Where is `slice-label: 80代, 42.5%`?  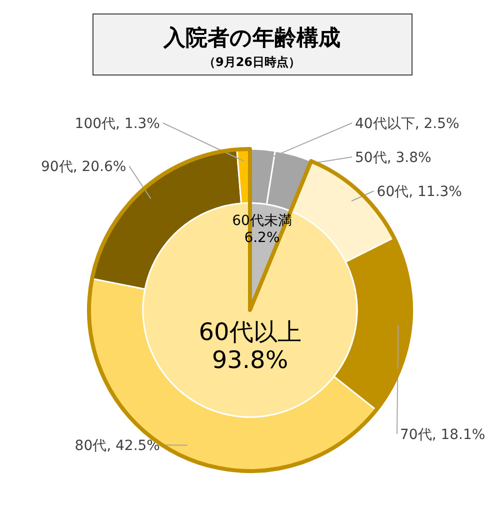
slice-label: 80代, 42.5% is located at coordinates (117, 446).